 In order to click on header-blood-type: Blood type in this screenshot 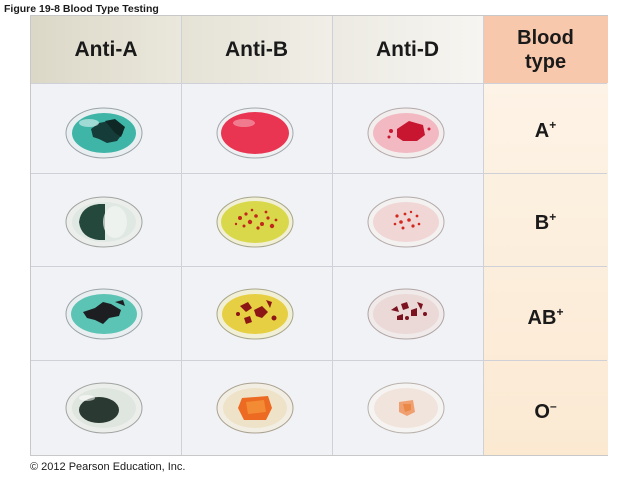, I will do `click(545, 49)`.